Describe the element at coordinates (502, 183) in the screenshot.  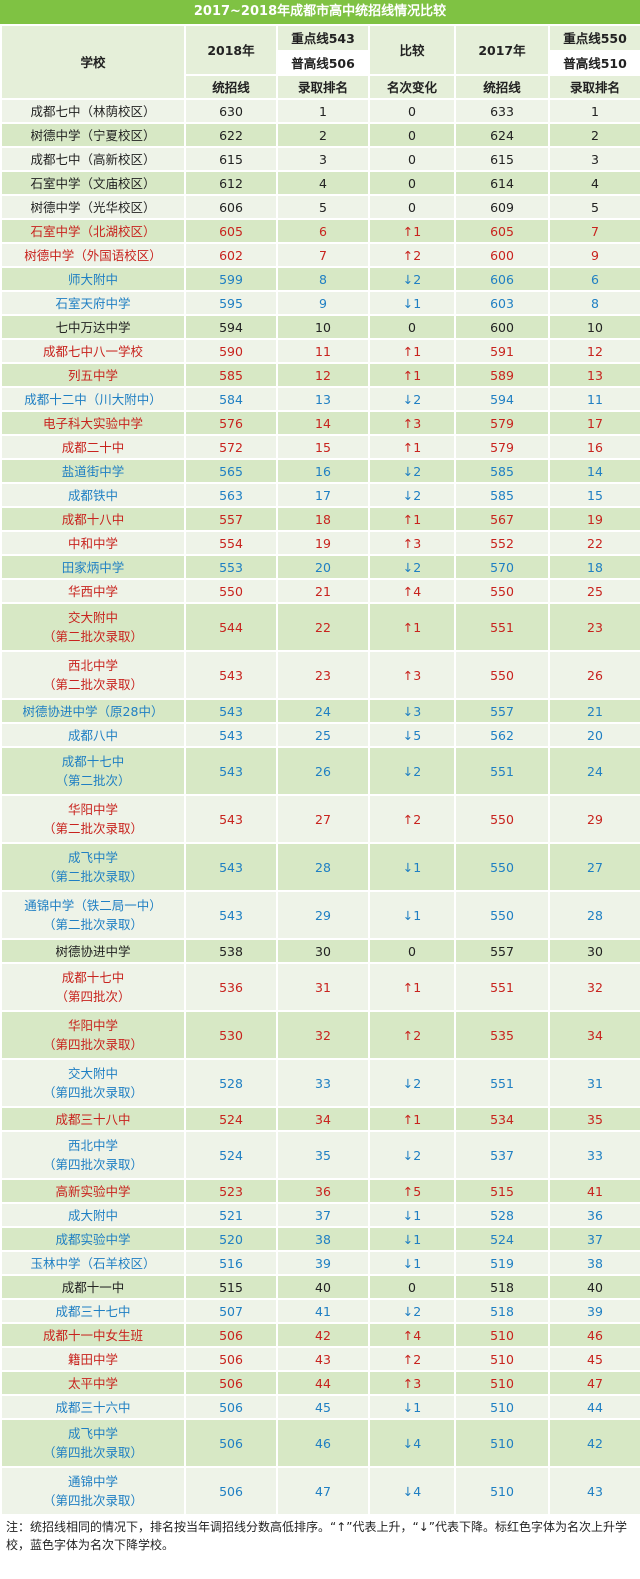
I see `tongzhao-2017: 614` at that location.